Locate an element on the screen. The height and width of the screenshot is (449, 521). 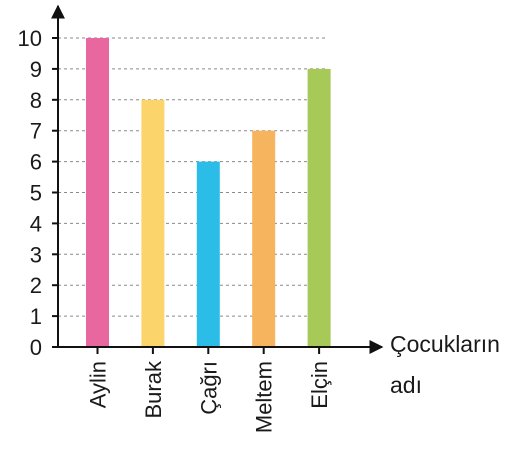
y-tick-label: 2 is located at coordinates (36, 285).